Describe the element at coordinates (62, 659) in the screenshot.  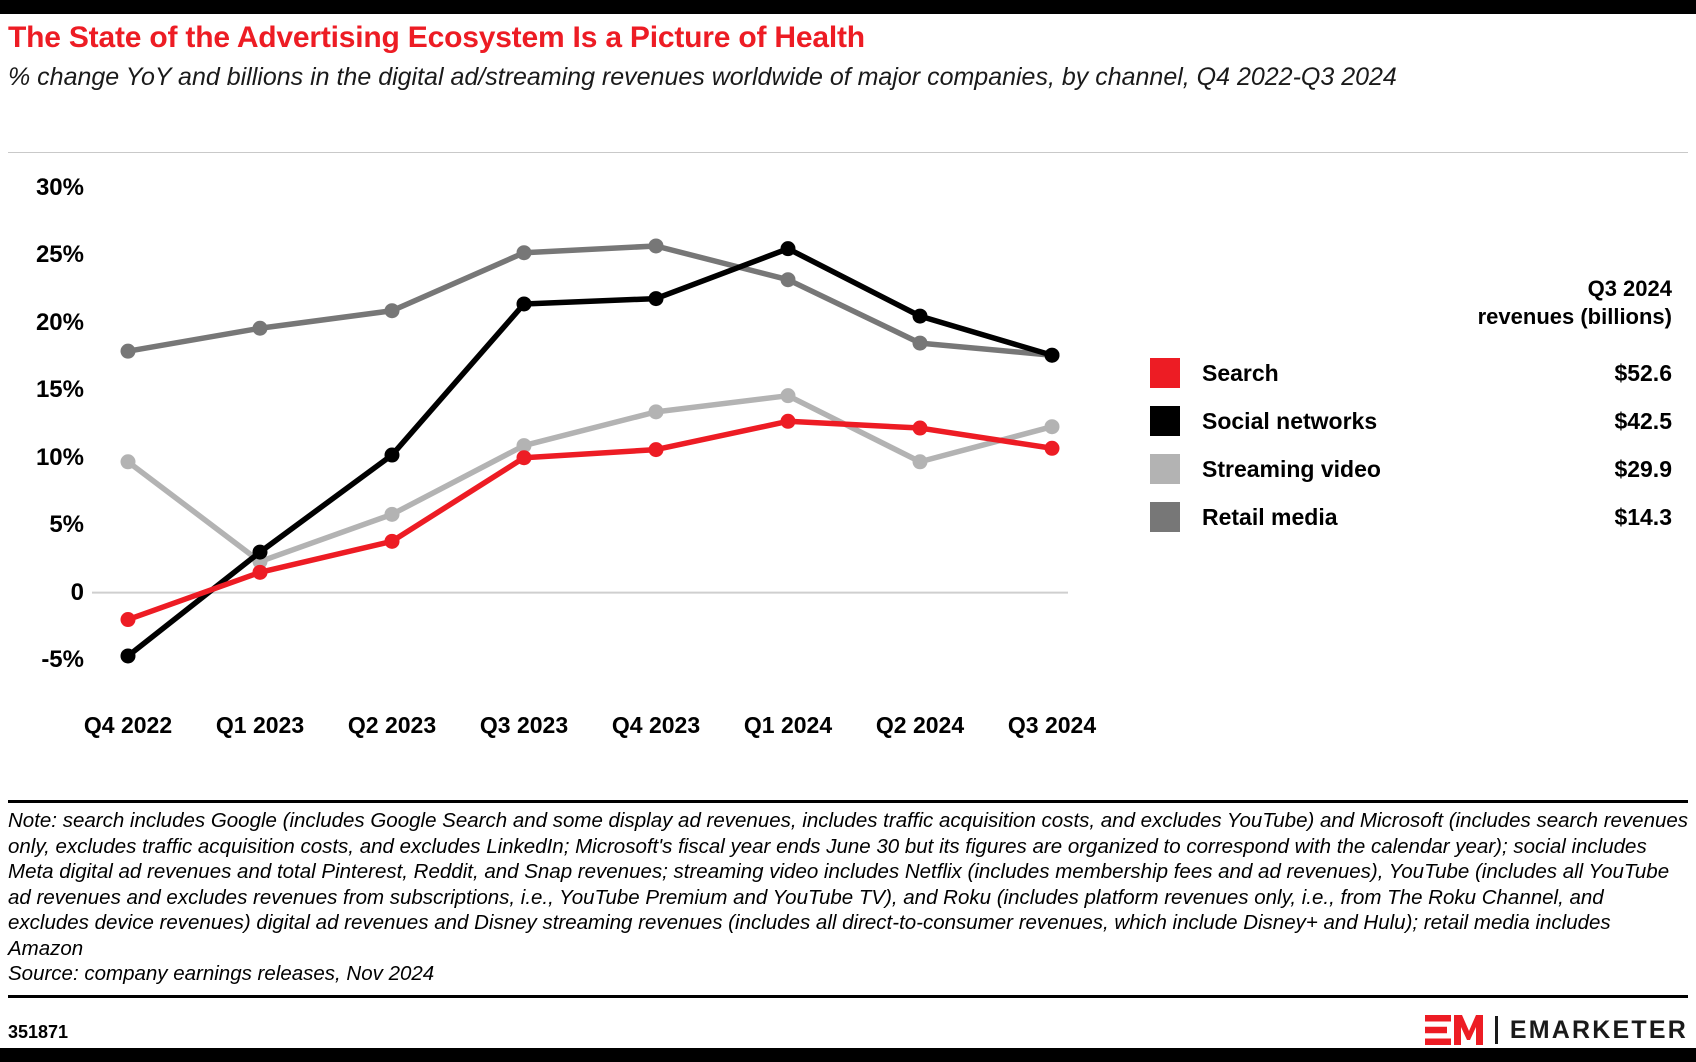
I see `y-axis-tick-label: -5%` at that location.